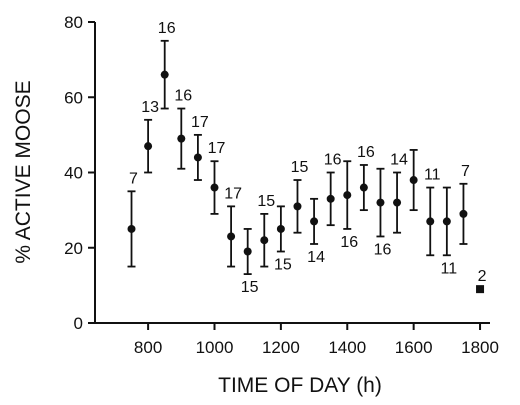  Describe the element at coordinates (414, 347) in the screenshot. I see `x-tick-label: 1600` at that location.